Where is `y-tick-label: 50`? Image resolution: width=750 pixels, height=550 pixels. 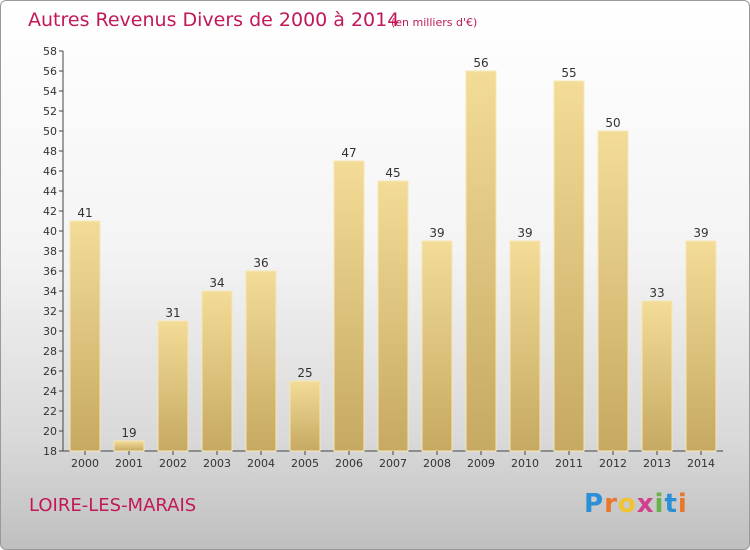
y-tick-label: 50 is located at coordinates (50, 131).